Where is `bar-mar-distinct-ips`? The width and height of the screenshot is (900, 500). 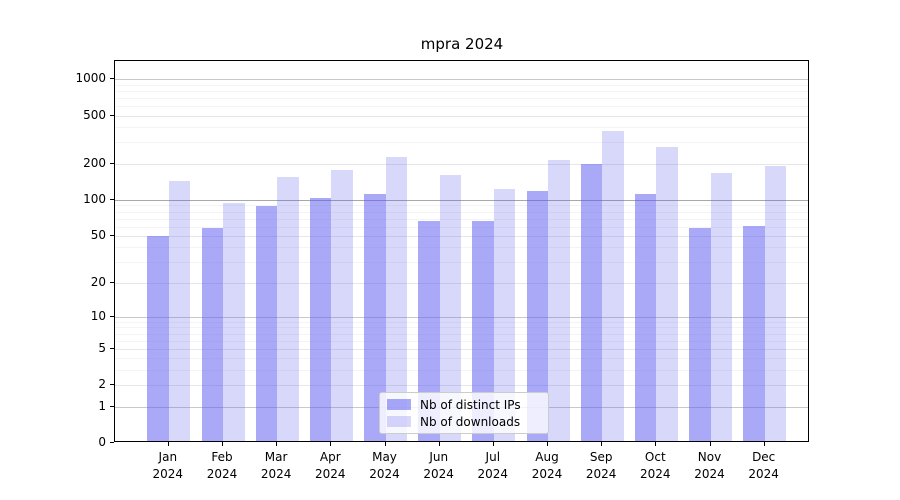
bar-mar-distinct-ips is located at coordinates (266, 323).